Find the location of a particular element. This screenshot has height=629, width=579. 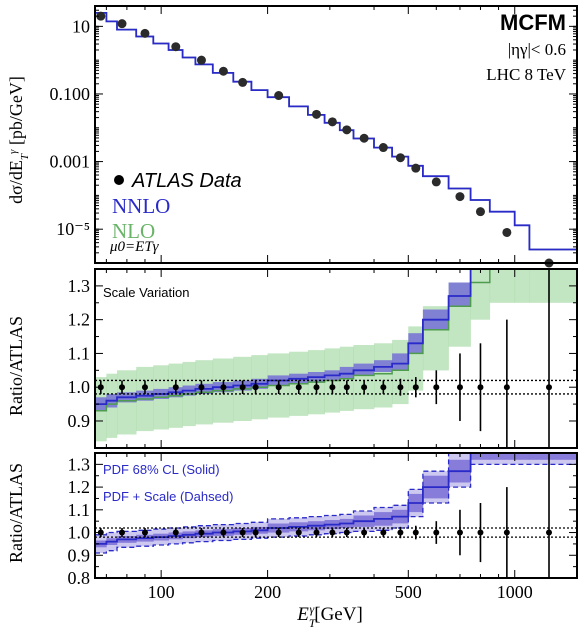

y-tick-label: 0.8 is located at coordinates (79, 578).